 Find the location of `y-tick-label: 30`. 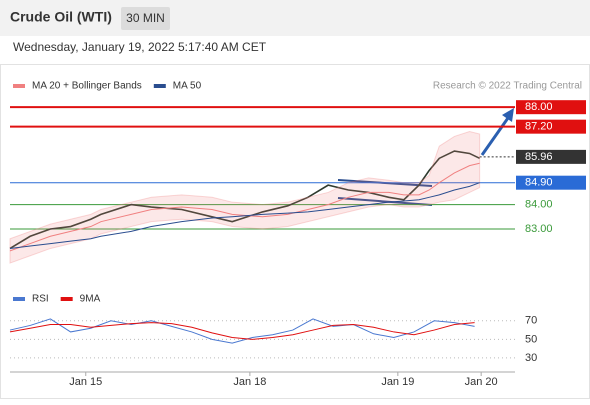

y-tick-label: 30 is located at coordinates (531, 358).